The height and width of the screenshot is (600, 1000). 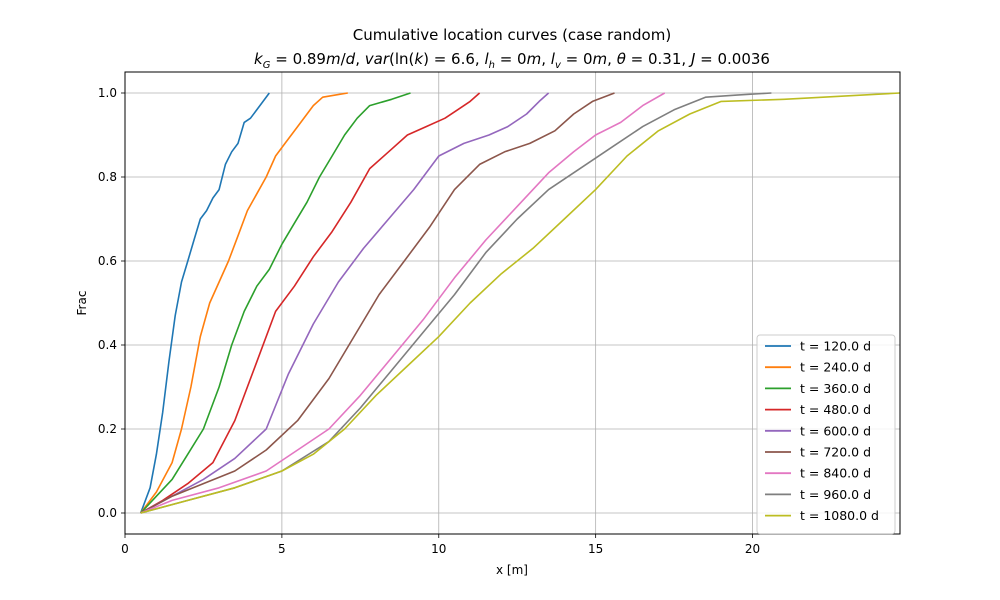 What do you see at coordinates (107, 513) in the screenshot?
I see `y-tick-label: 0.0` at bounding box center [107, 513].